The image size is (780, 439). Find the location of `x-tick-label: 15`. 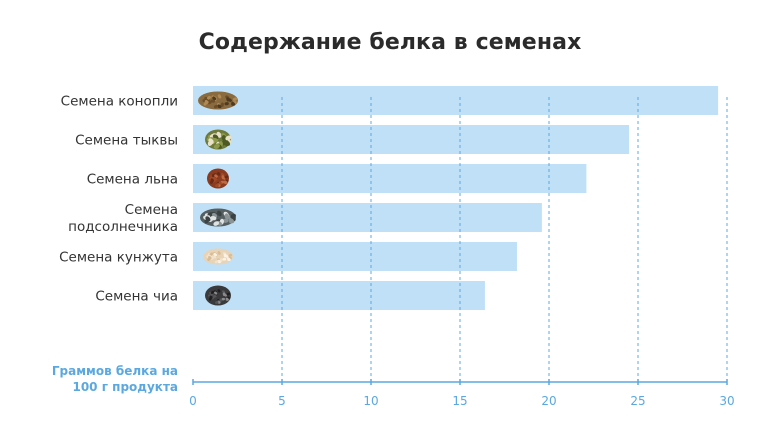

x-tick-label: 15 is located at coordinates (459, 401).